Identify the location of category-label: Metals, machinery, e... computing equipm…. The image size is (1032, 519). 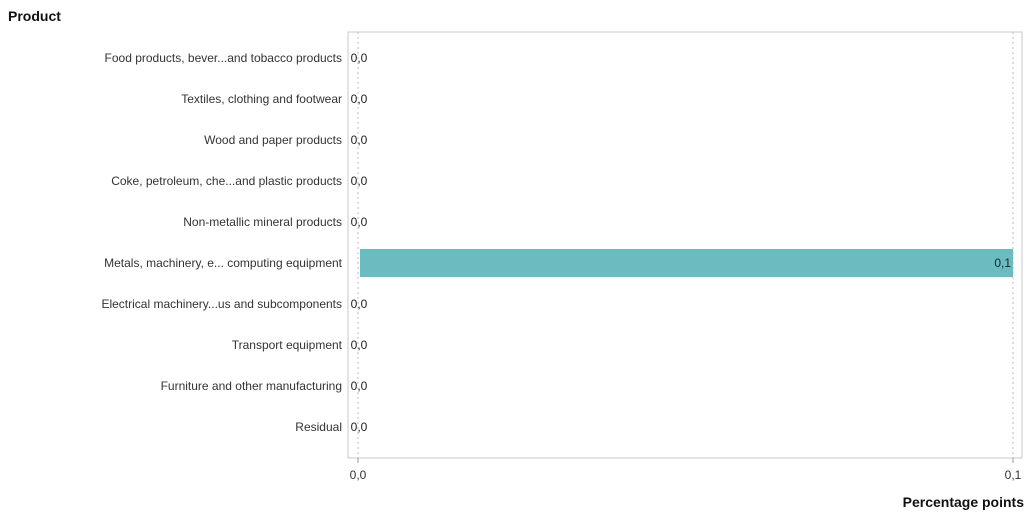
(223, 263).